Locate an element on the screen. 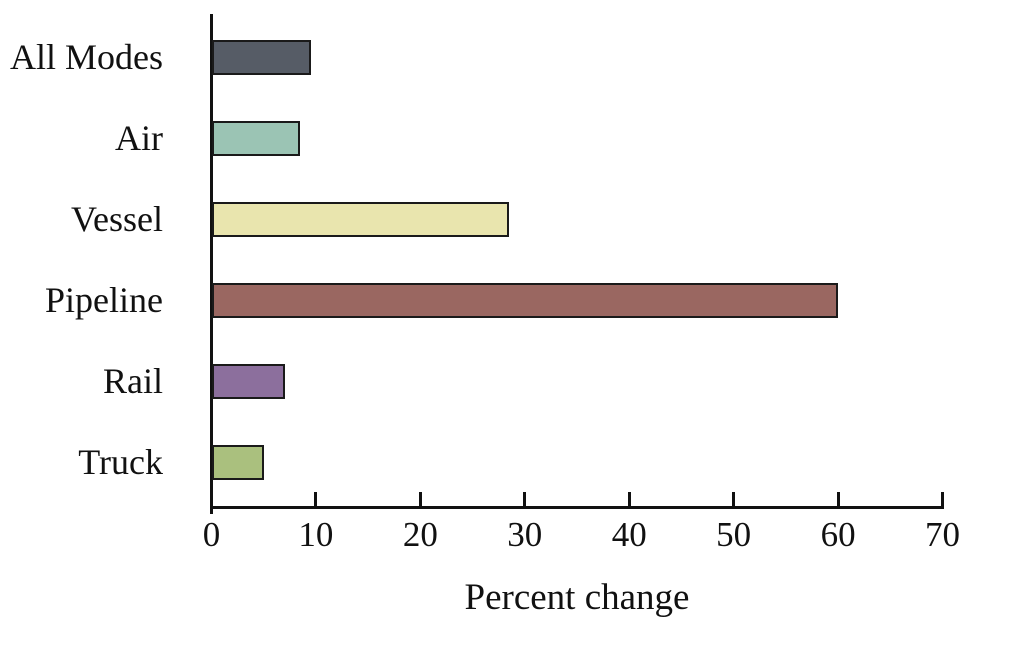 Image resolution: width=1024 pixels, height=650 pixels. x-tick-label-40: 40 is located at coordinates (629, 534).